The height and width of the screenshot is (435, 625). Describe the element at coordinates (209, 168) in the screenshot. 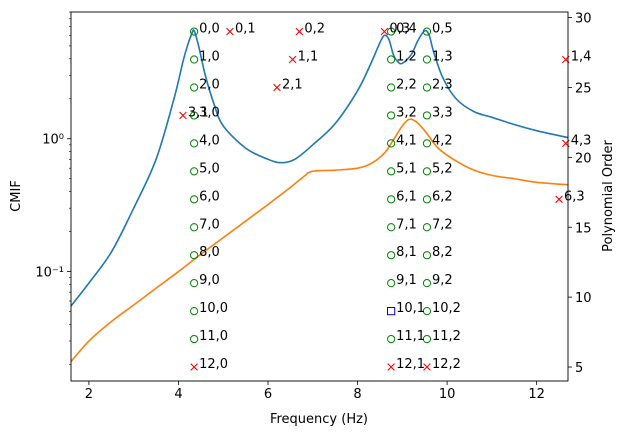

I see `pole-label: 5,0` at that location.